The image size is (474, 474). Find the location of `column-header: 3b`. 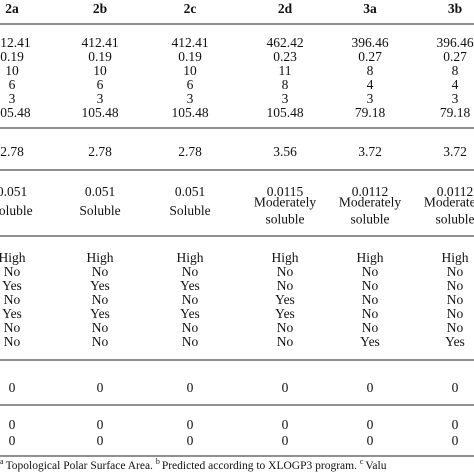

column-header: 3b is located at coordinates (455, 8).